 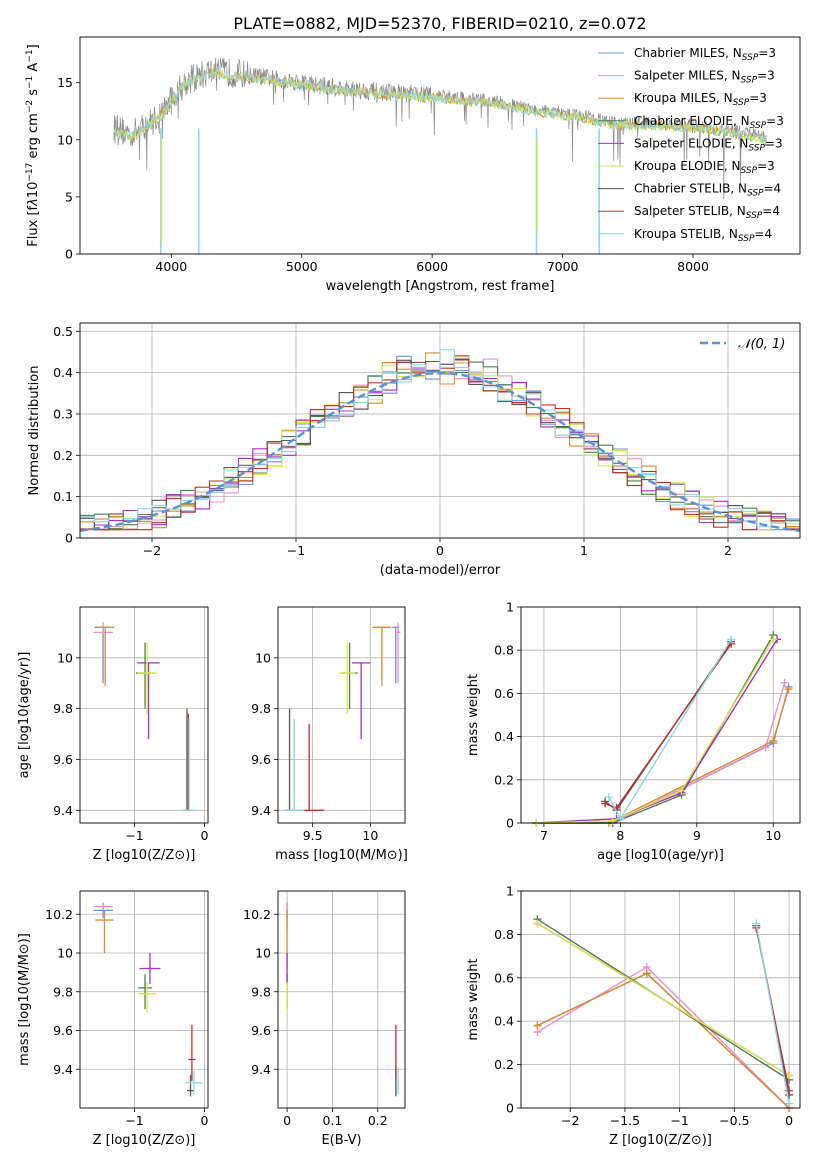 What do you see at coordinates (709, 122) in the screenshot?
I see `legend-entry: Chabrier ELODIE, NSSP=3` at bounding box center [709, 122].